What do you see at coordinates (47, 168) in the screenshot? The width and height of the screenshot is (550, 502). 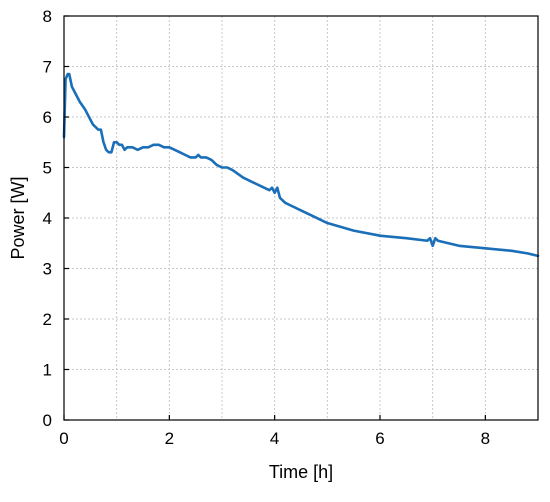 I see `y-tick-label: 5` at bounding box center [47, 168].